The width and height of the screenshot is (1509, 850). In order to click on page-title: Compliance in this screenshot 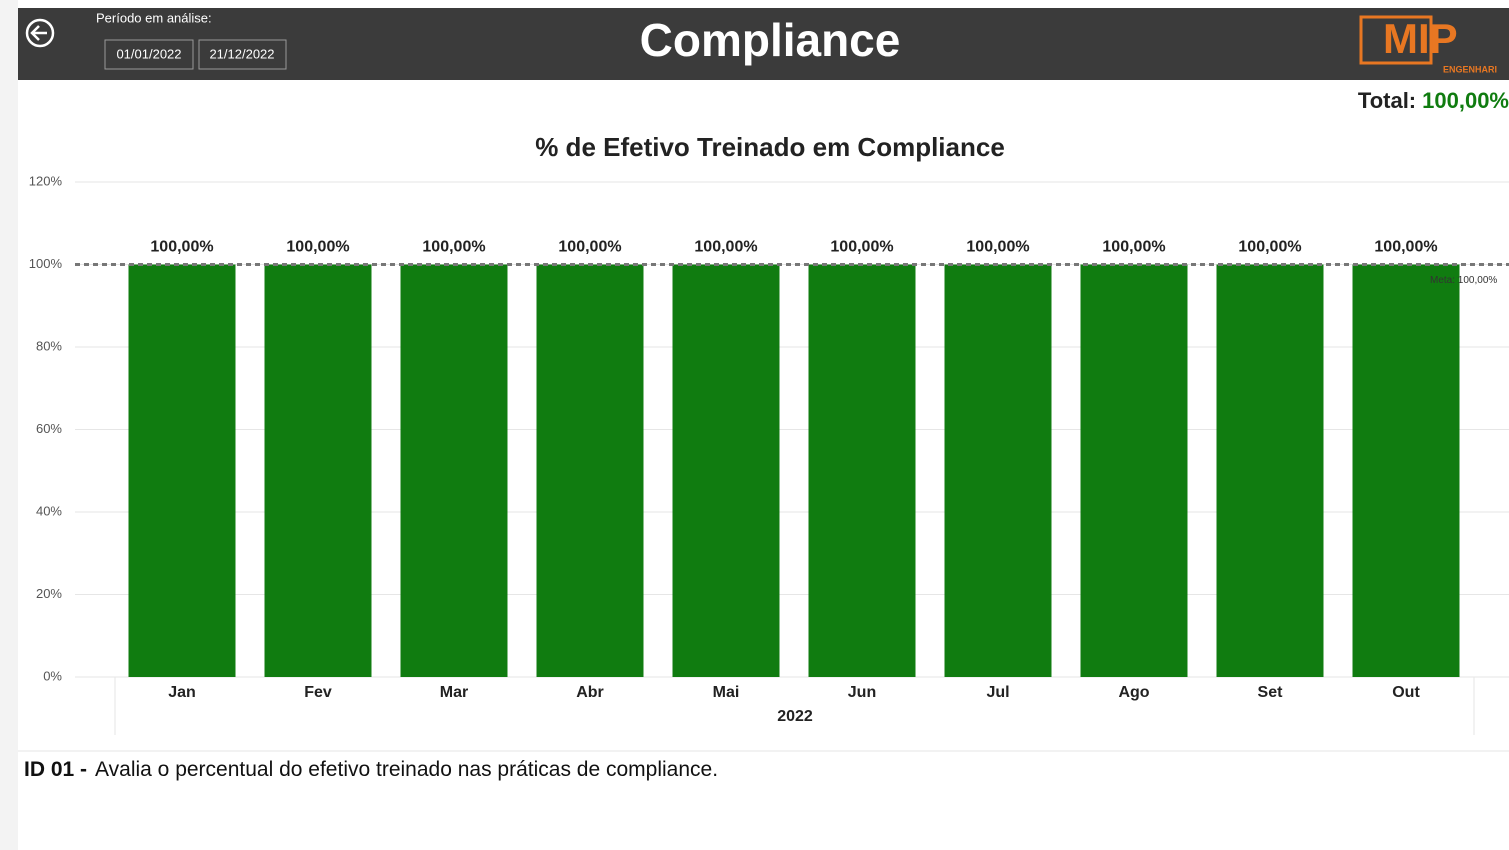, I will do `click(770, 40)`.